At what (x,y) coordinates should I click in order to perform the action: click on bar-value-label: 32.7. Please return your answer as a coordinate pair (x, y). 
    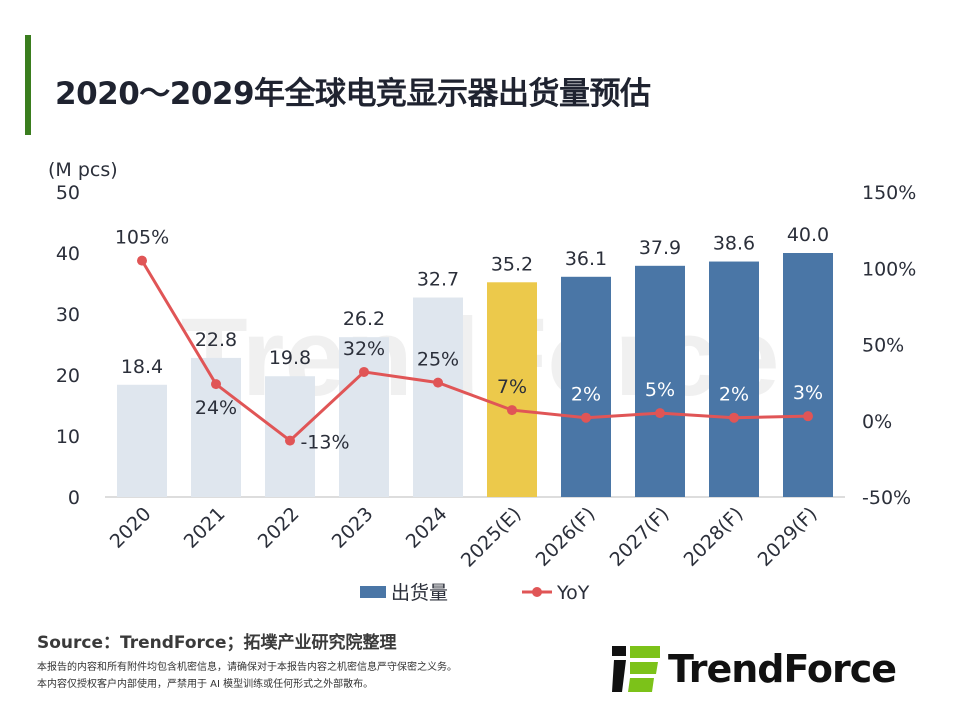
    Looking at the image, I should click on (438, 280).